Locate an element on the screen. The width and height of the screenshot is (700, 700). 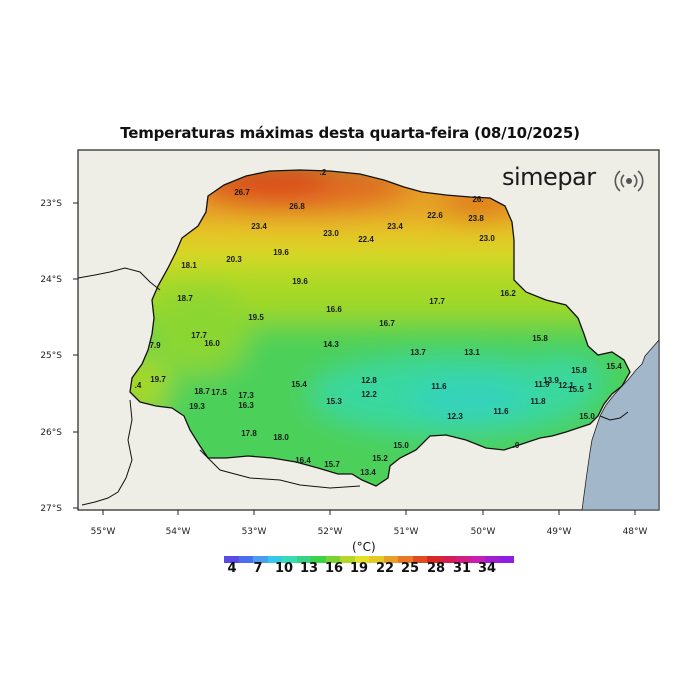
station-value: 15.3 is located at coordinates (334, 401).